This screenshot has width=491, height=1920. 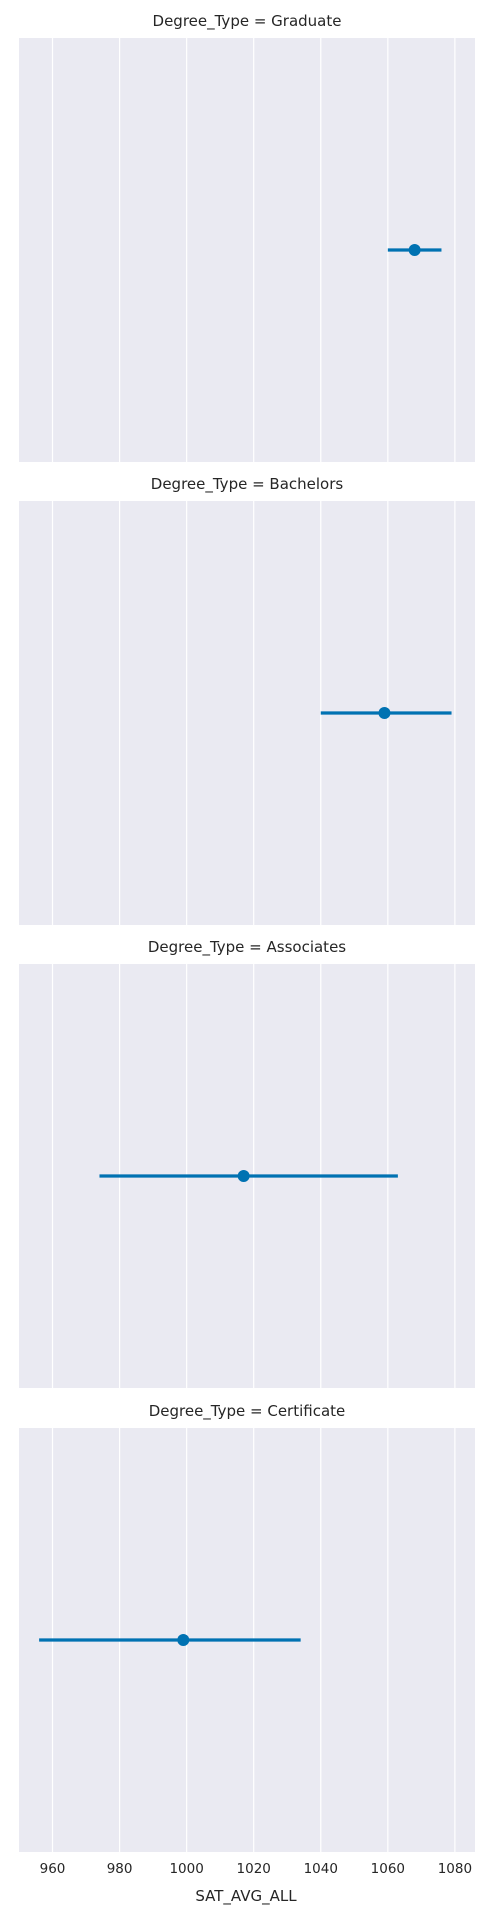 I want to click on x-axis: 960 980 1000 1020 1040 1060 1080, so click(x=256, y=1869).